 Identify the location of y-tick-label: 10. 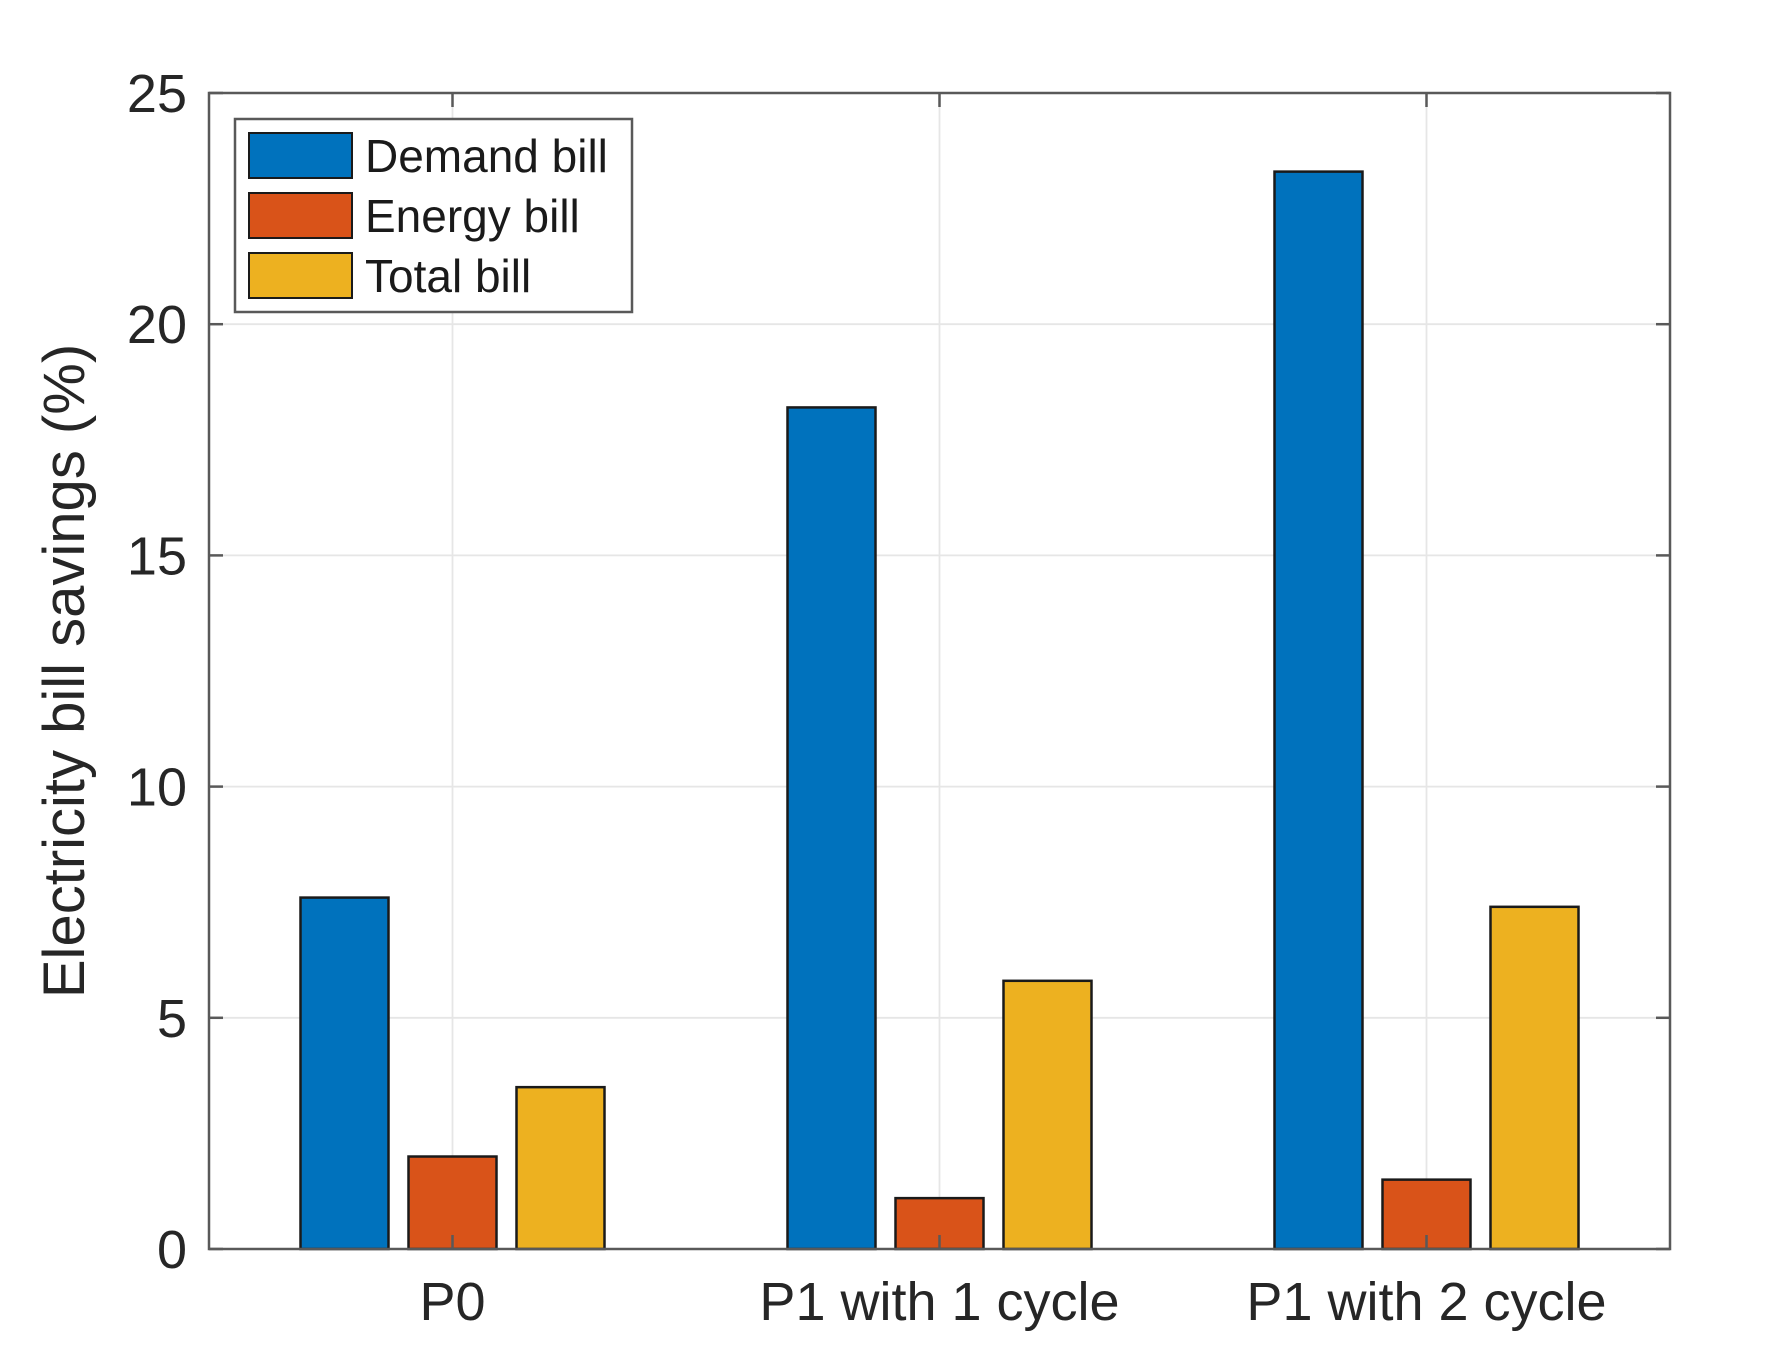
(157, 788).